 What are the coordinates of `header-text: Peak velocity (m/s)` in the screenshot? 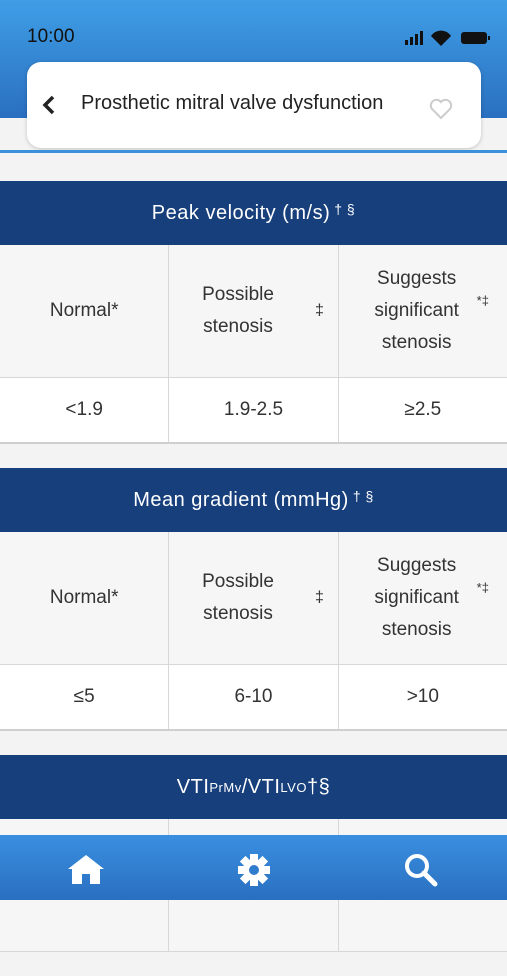 It's located at (241, 212).